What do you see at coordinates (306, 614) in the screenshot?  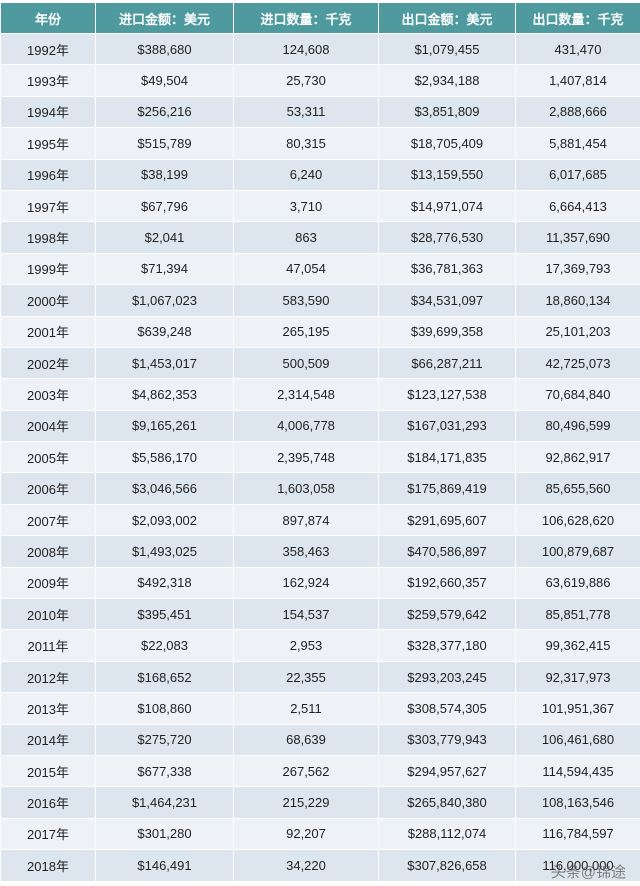 I see `table-cell: 154,537` at bounding box center [306, 614].